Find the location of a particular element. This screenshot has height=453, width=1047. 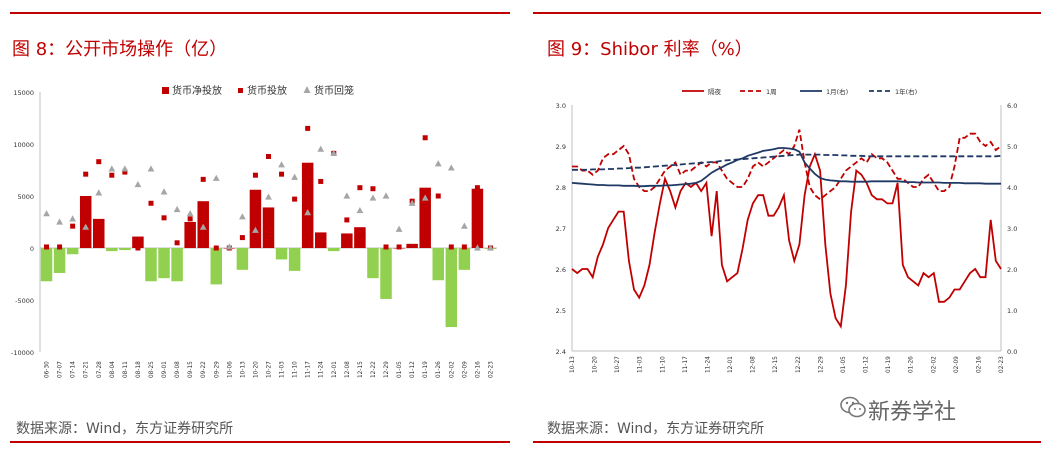

y-right-tick-label: 6.0 is located at coordinates (1012, 106).